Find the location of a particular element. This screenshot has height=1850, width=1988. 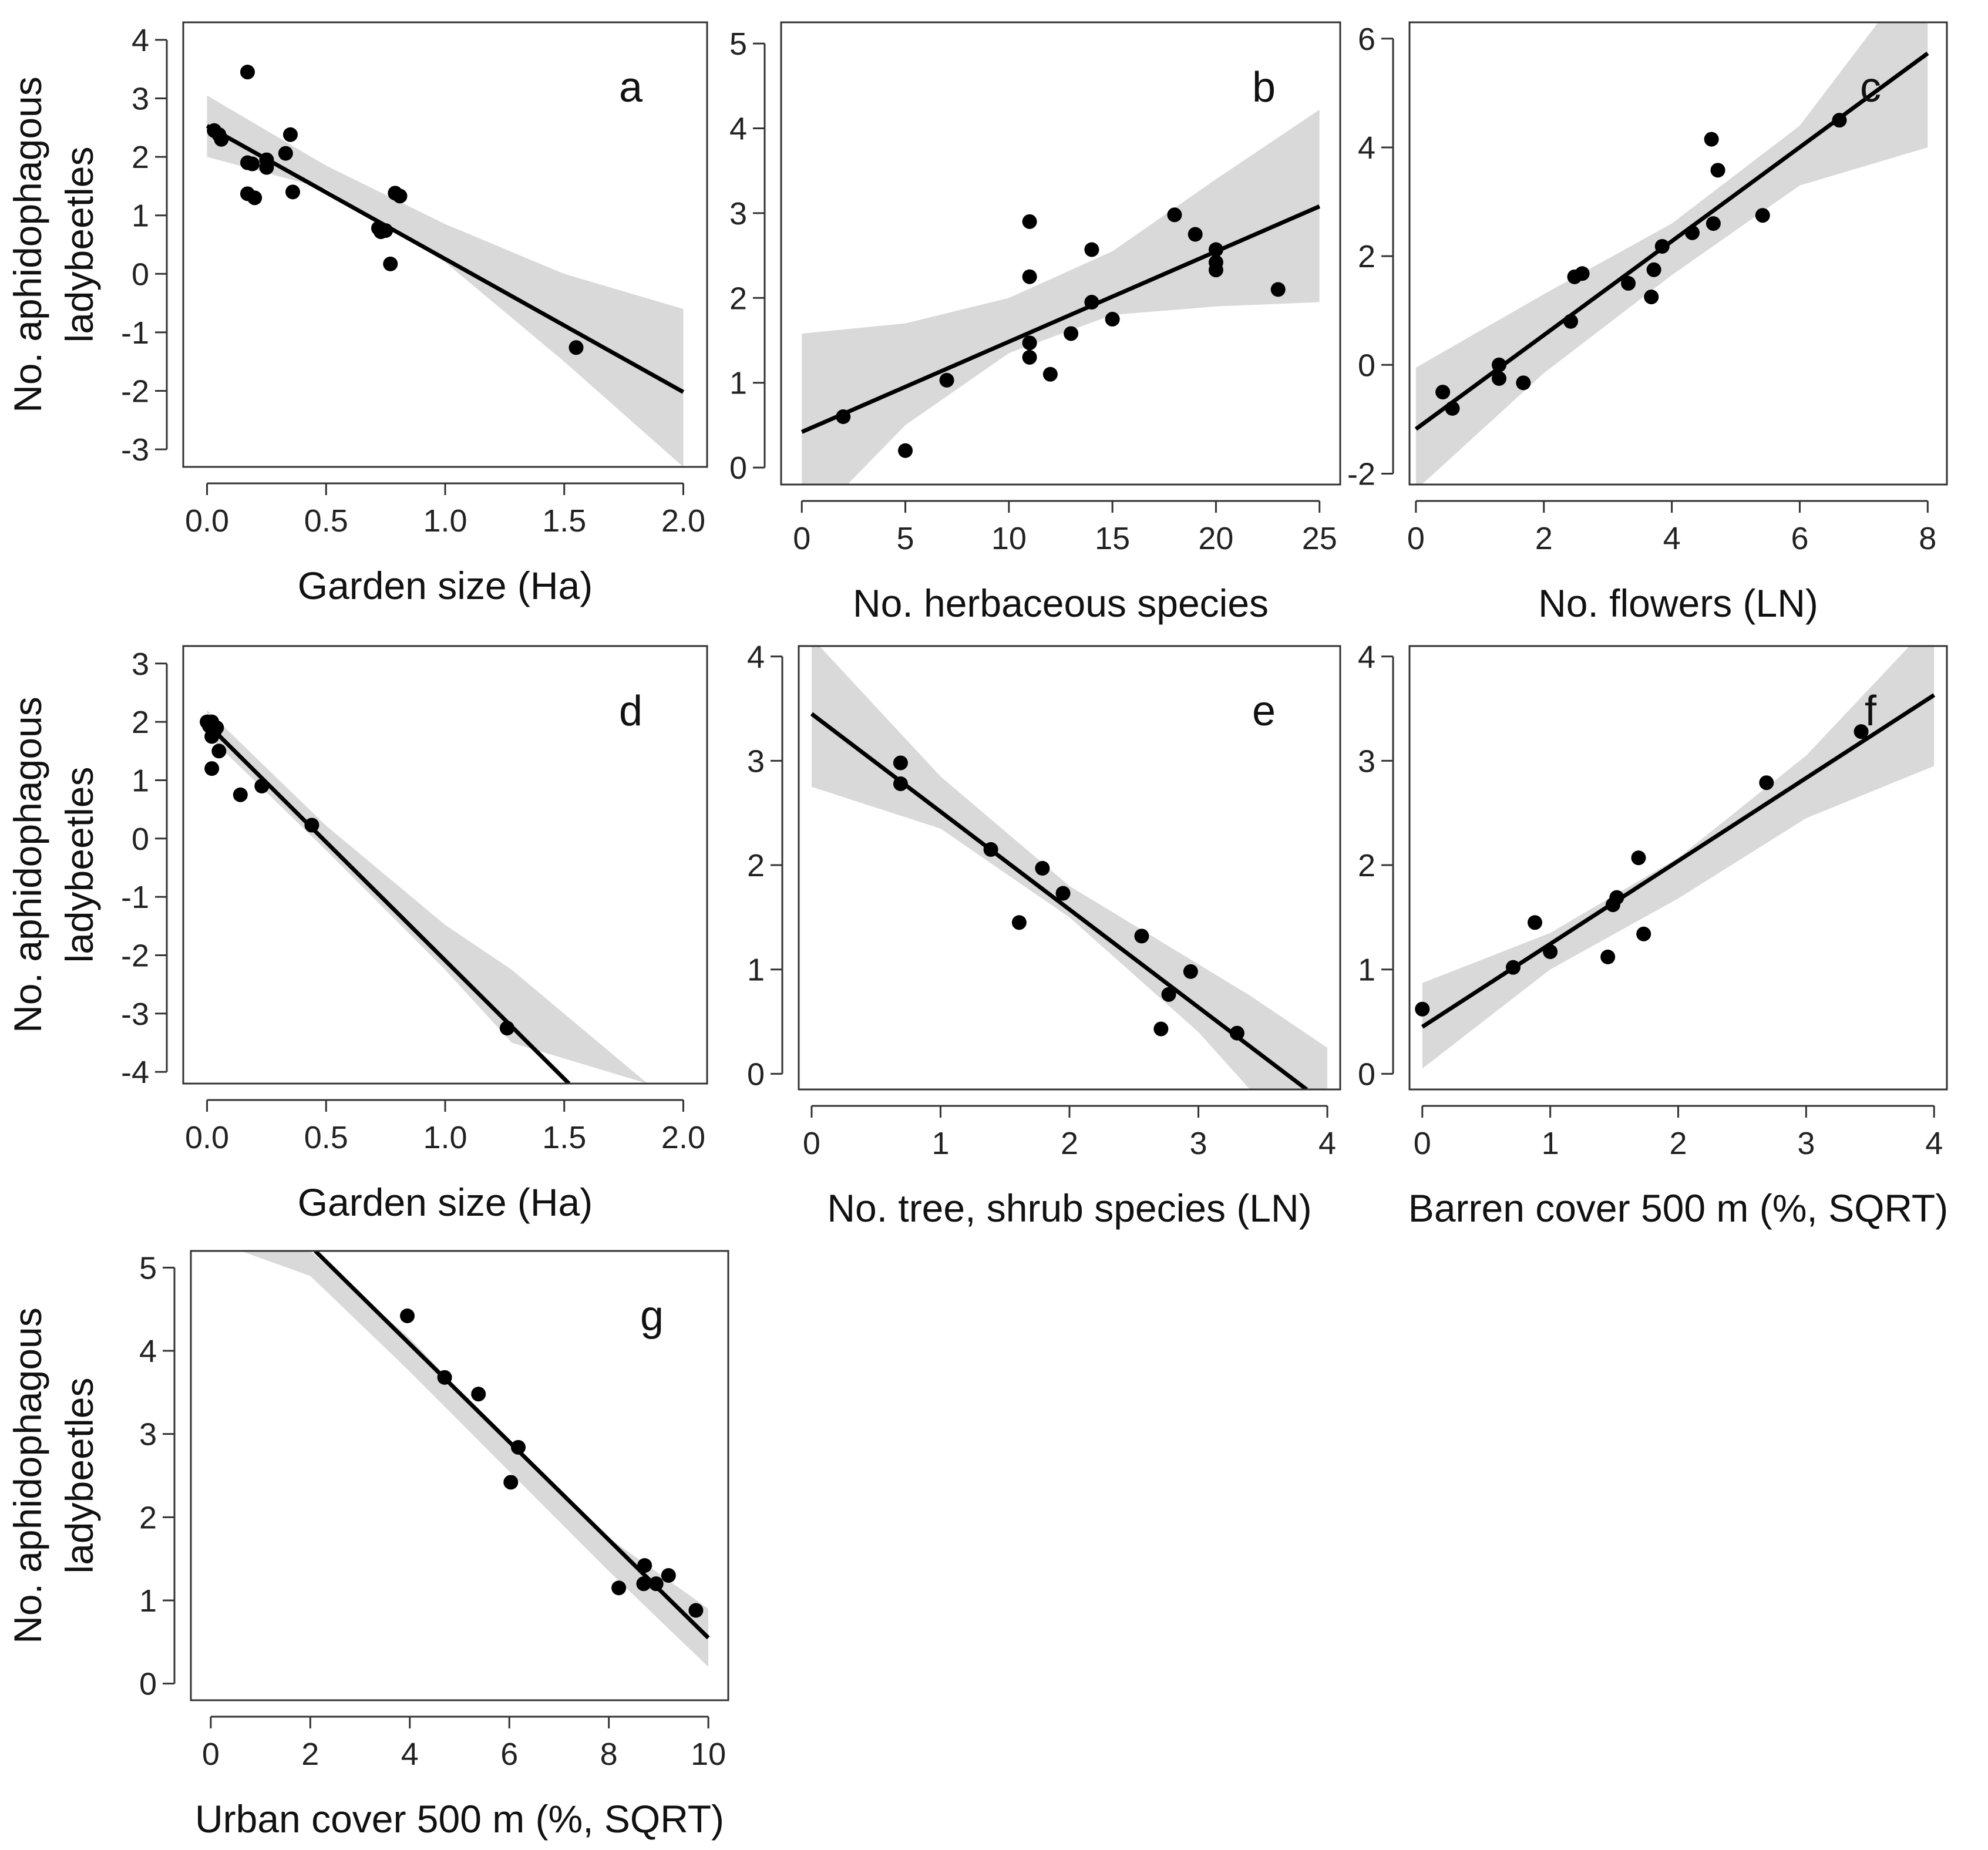

confidence-band-f is located at coordinates (1678, 857).